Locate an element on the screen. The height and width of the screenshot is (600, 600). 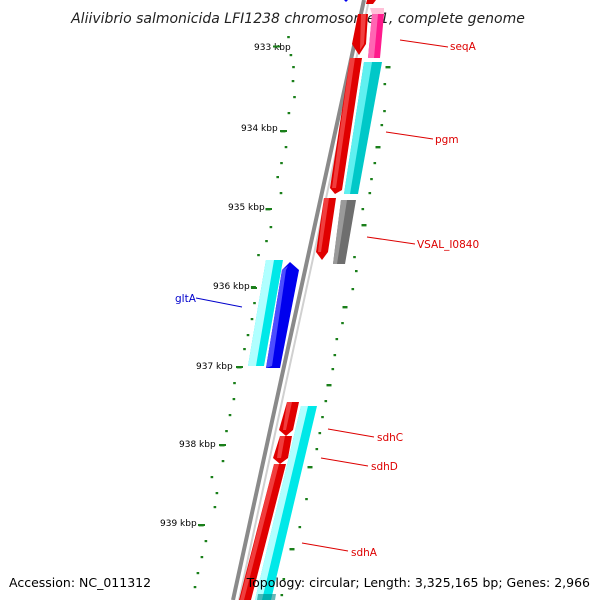
gene-label-pgm: pgm is located at coordinates (447, 140).